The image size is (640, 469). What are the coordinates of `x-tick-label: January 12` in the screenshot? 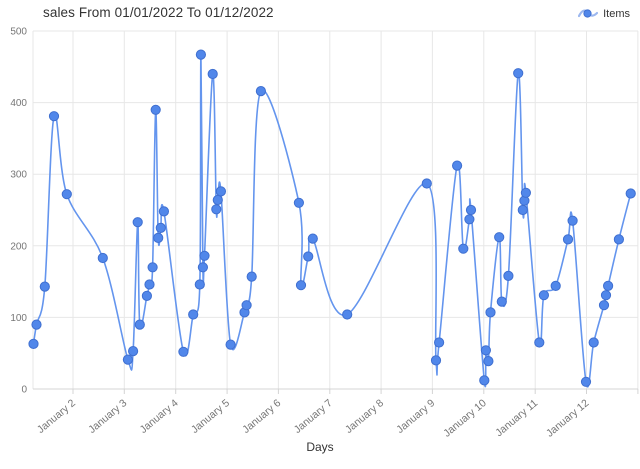 It's located at (568, 418).